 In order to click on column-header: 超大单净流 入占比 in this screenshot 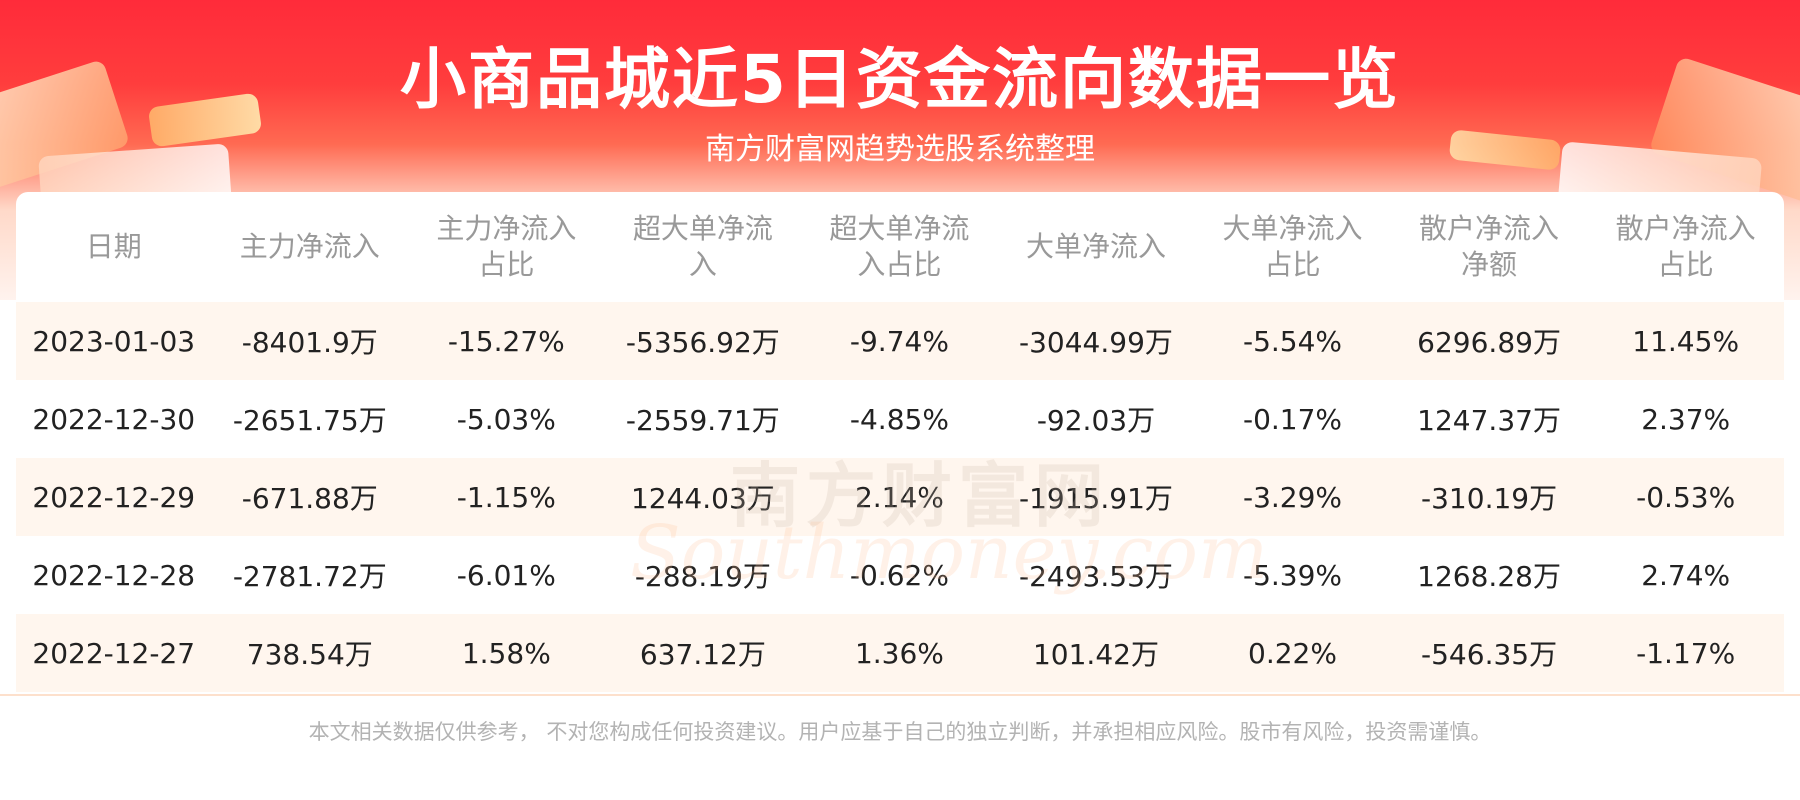, I will do `click(899, 246)`.